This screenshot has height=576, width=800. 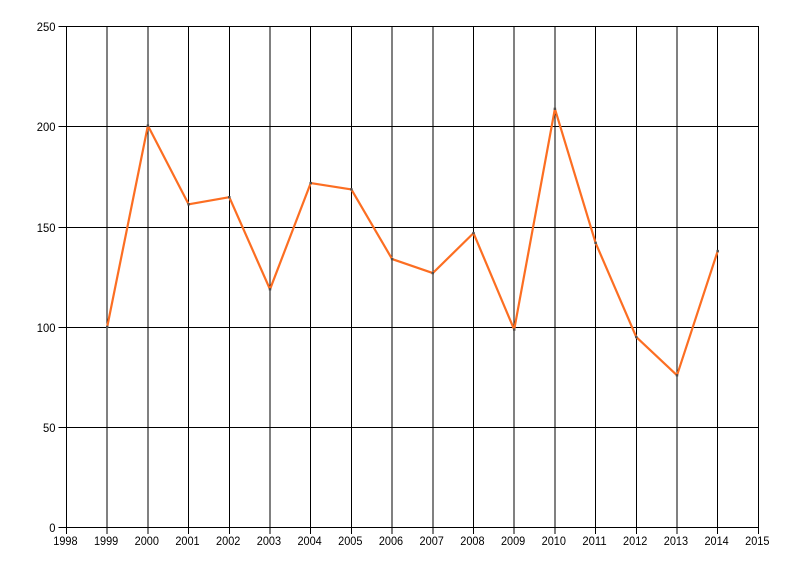 What do you see at coordinates (49, 428) in the screenshot?
I see `svg-text: 50` at bounding box center [49, 428].